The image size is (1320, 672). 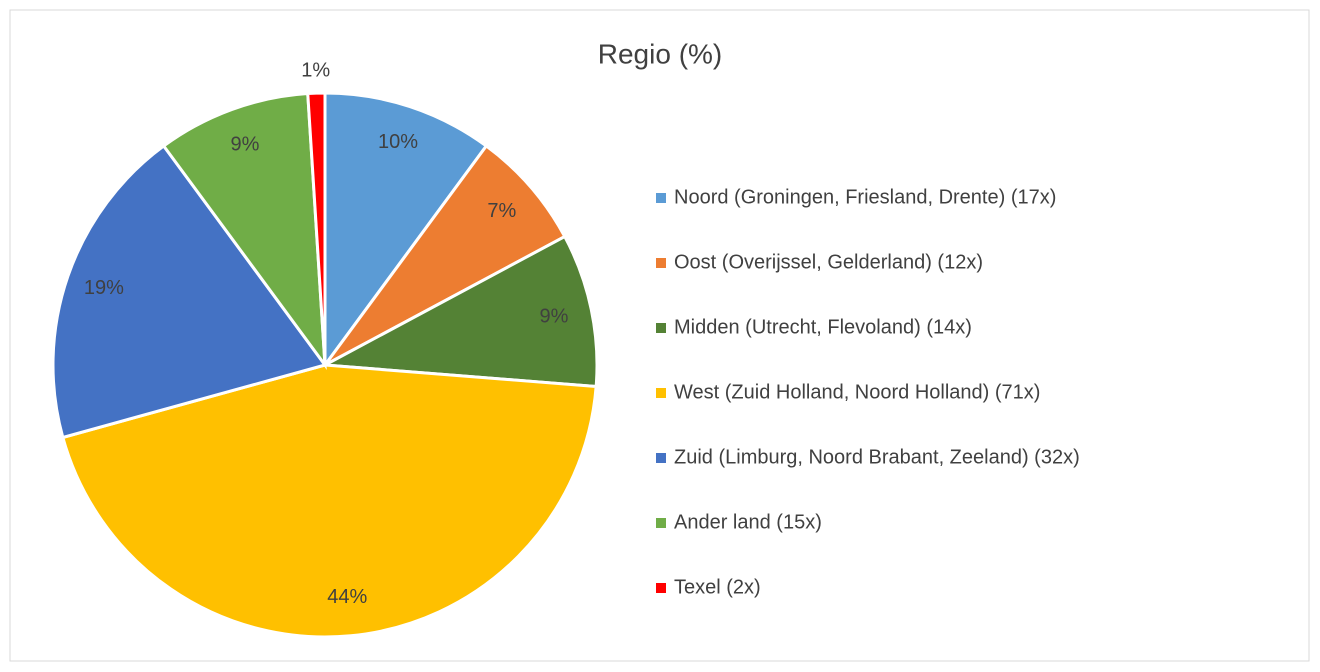 What do you see at coordinates (748, 522) in the screenshot?
I see `legend-label: Ander land (15x)` at bounding box center [748, 522].